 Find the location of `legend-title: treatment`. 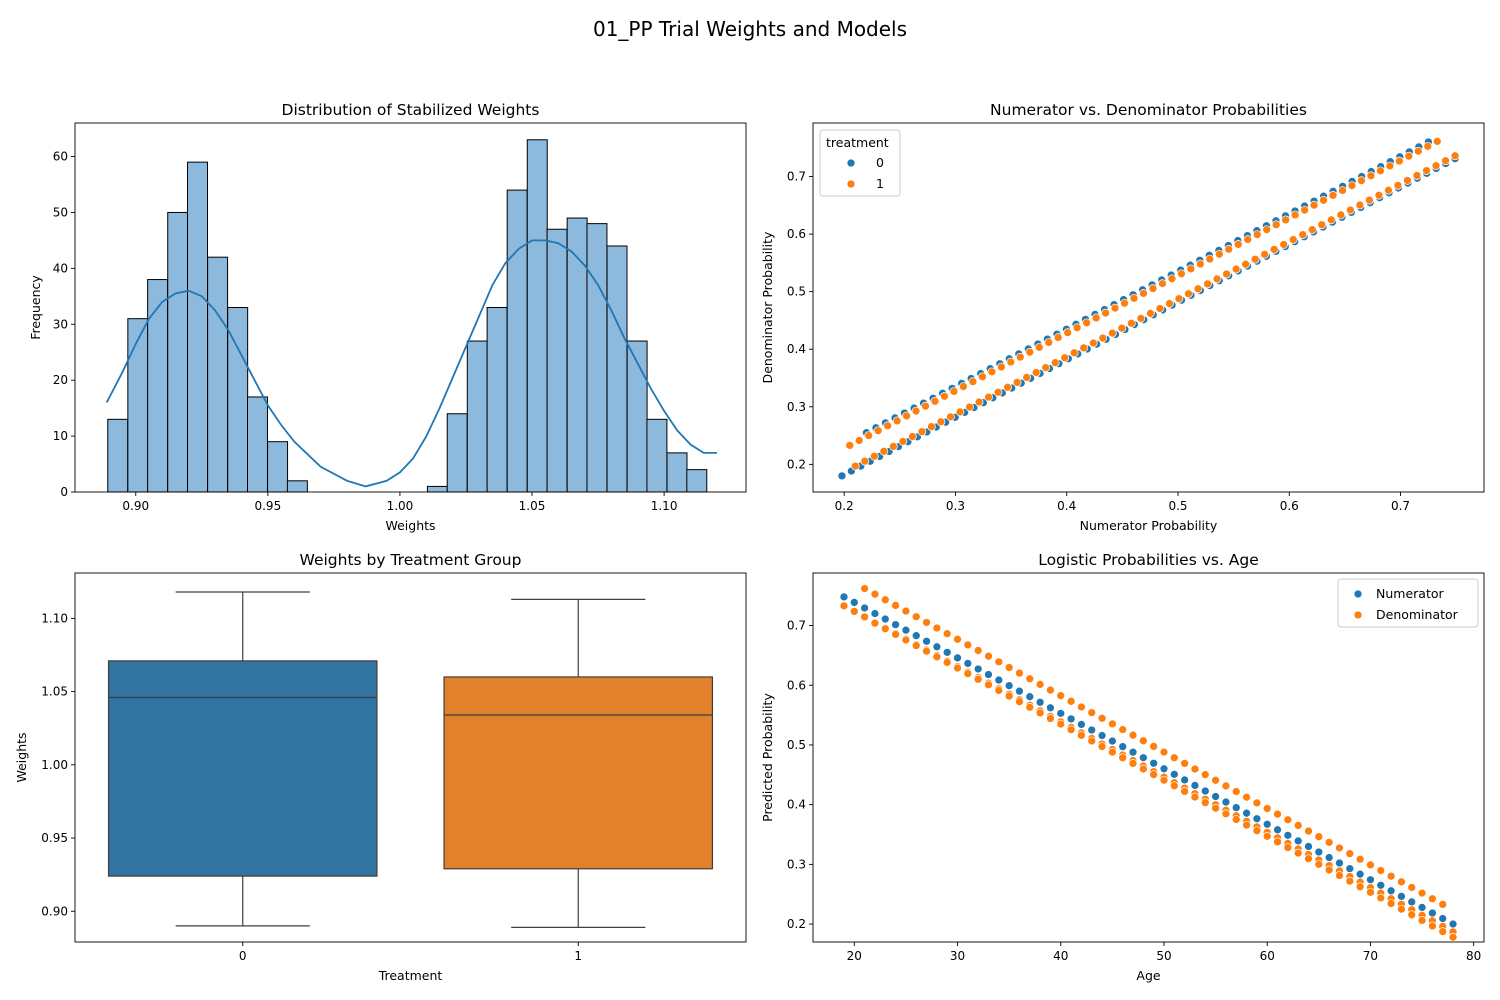

legend-title: treatment is located at coordinates (857, 142).